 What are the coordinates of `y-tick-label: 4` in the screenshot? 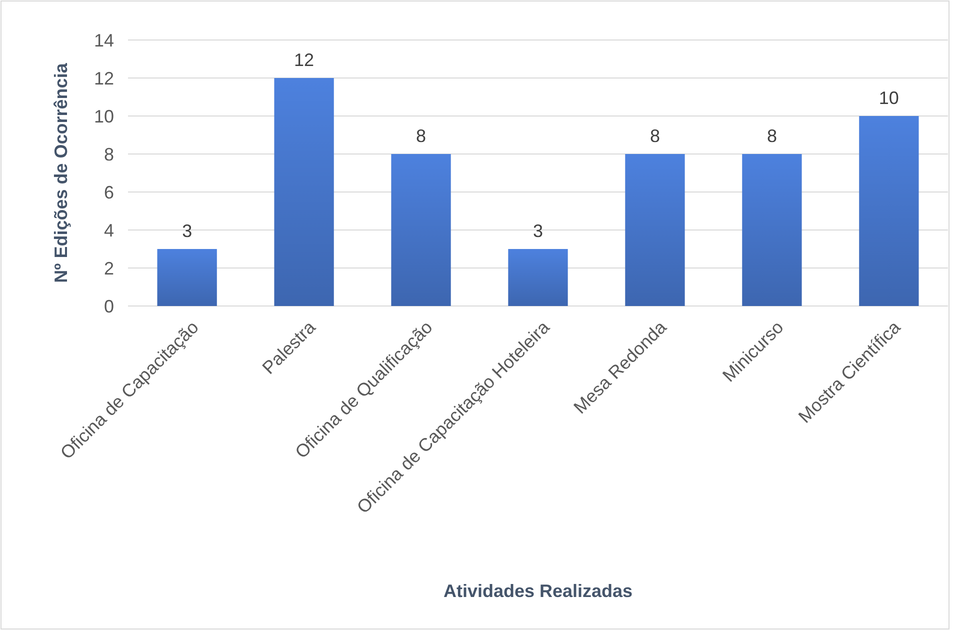 It's located at (109, 230).